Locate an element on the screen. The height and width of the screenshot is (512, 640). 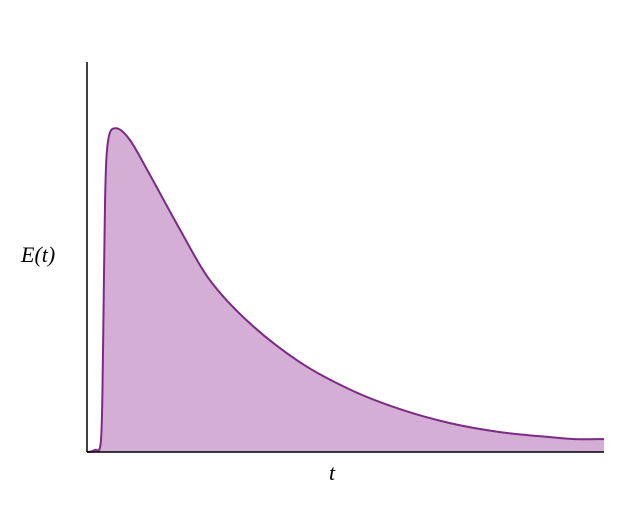
y-axis-label: E(t) is located at coordinates (38, 254).